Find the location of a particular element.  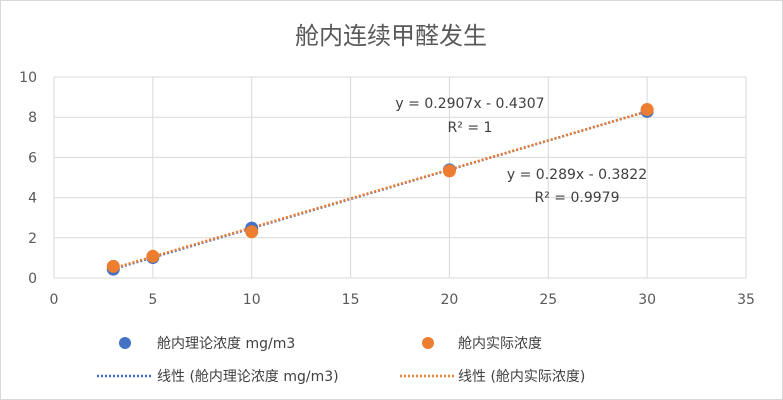

chart-title: 舱内连续甲醛发生 is located at coordinates (391, 36).